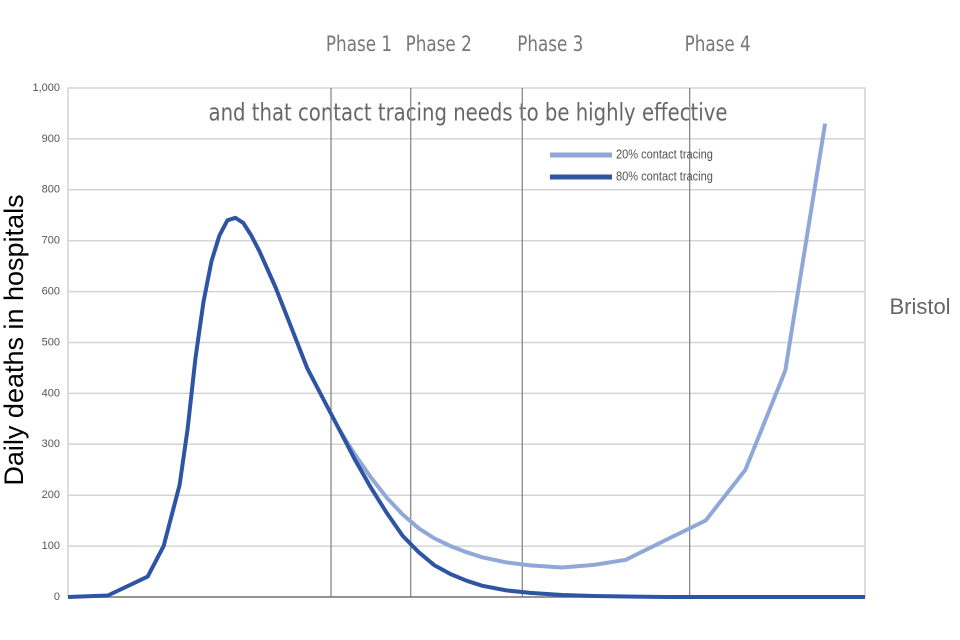  Describe the element at coordinates (51, 393) in the screenshot. I see `y-tick-label: 400` at that location.